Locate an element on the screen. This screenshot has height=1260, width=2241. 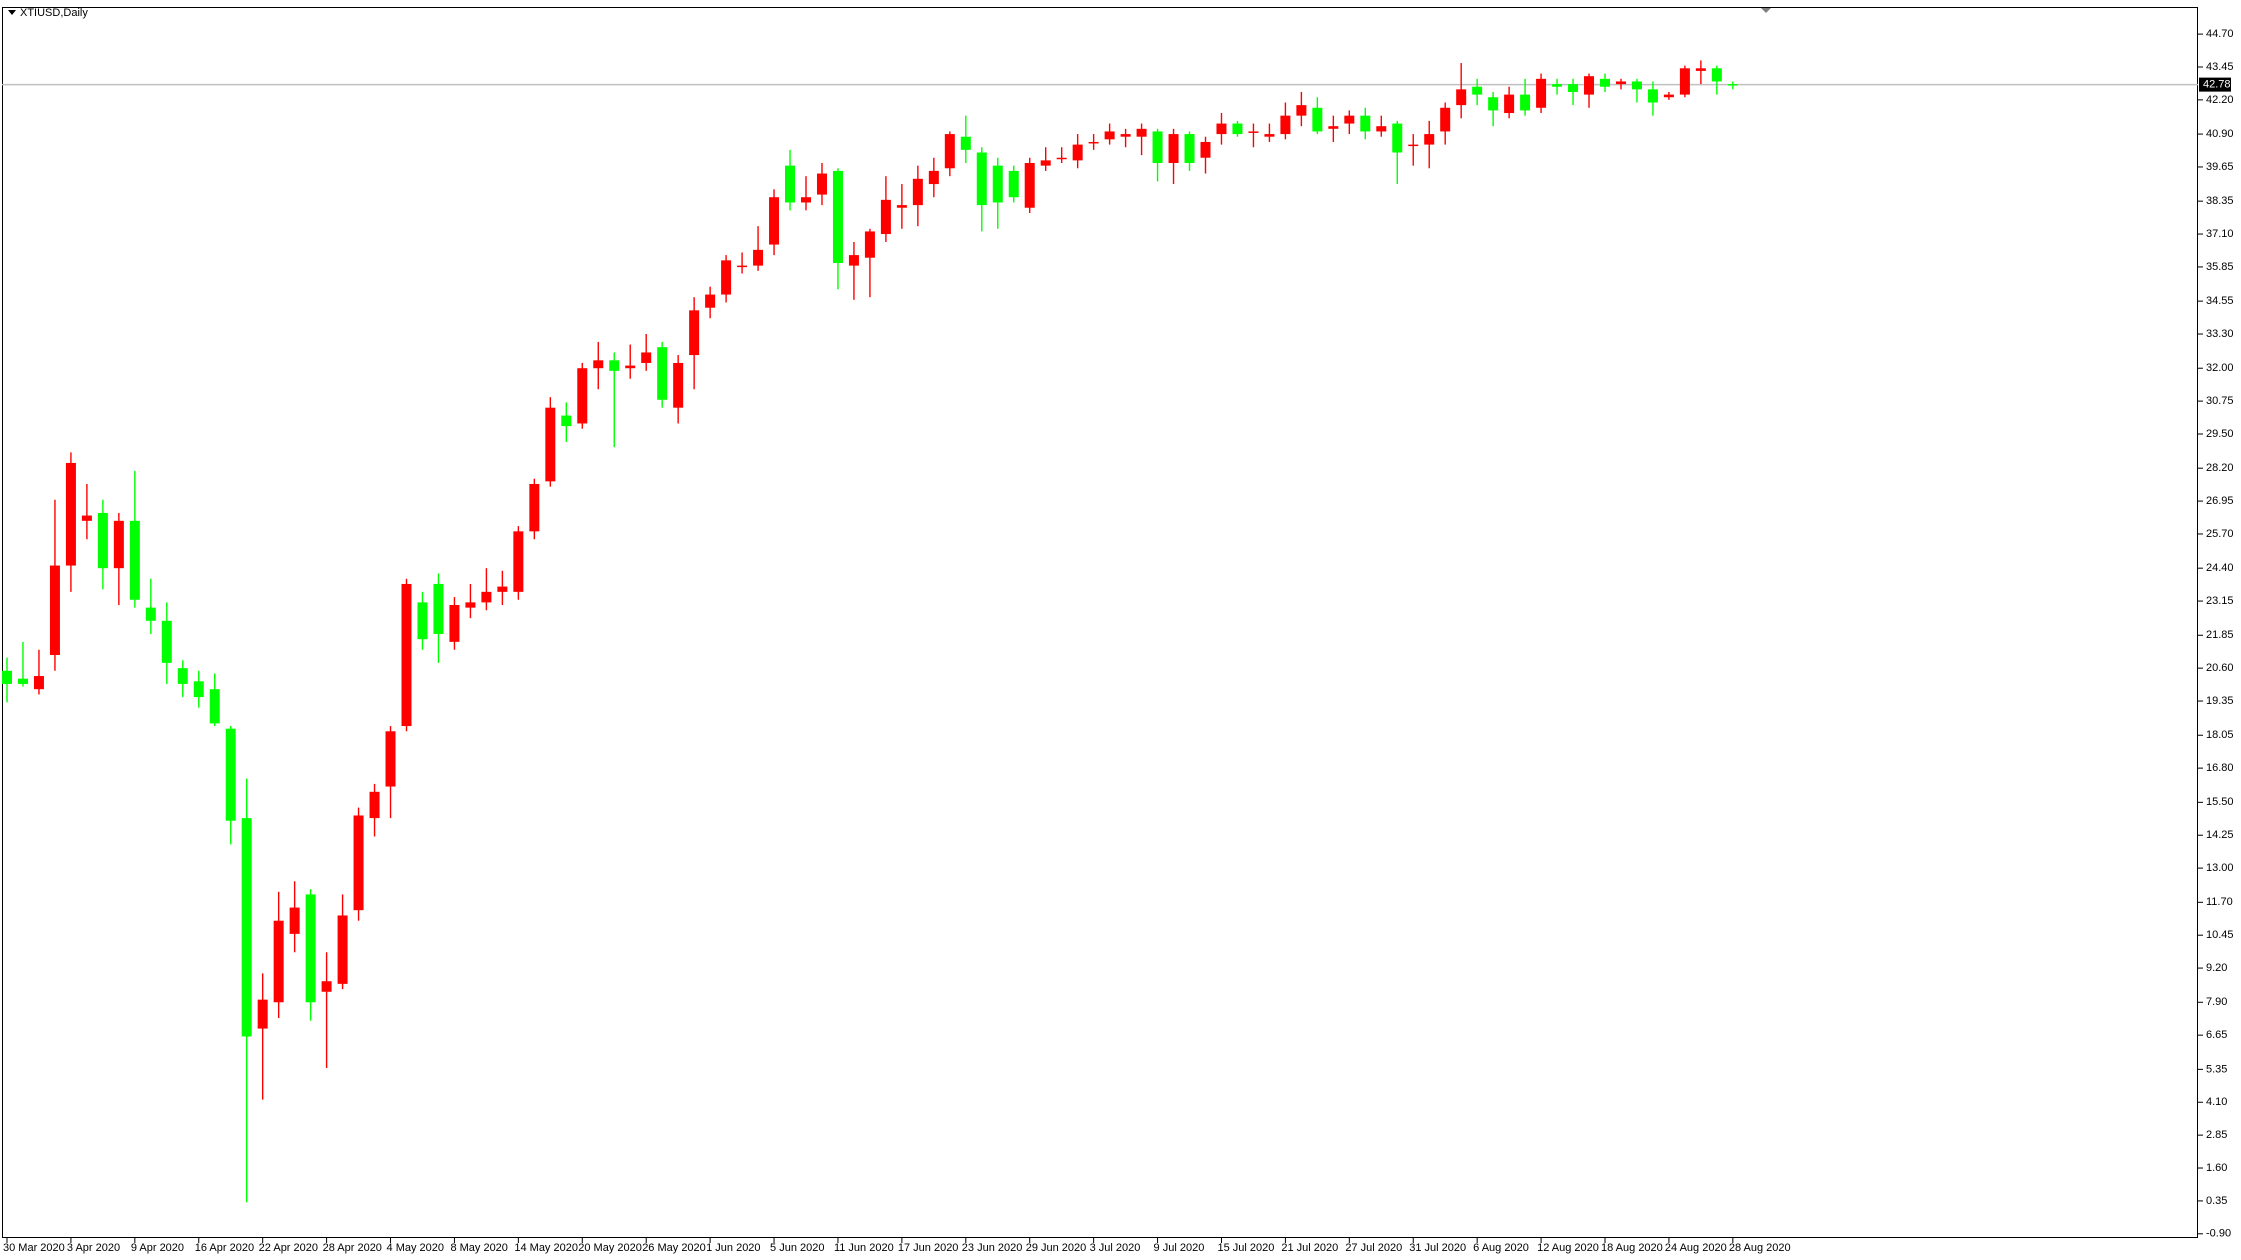
x-tick-label: 1 Jun 2020 is located at coordinates (733, 1248).